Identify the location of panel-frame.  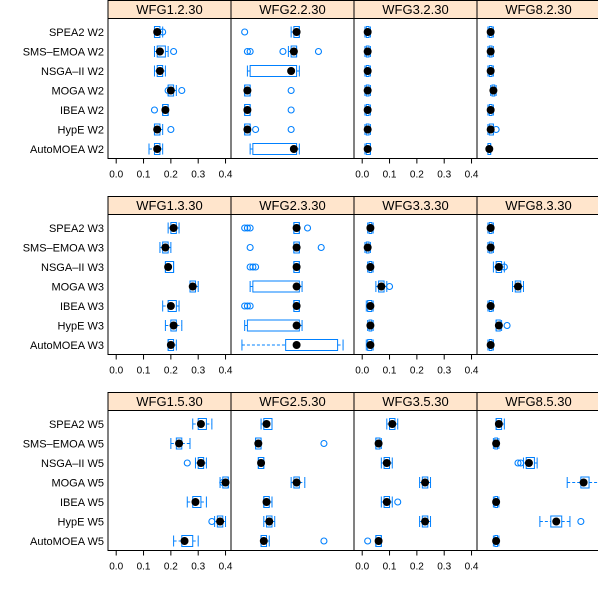
(292, 284).